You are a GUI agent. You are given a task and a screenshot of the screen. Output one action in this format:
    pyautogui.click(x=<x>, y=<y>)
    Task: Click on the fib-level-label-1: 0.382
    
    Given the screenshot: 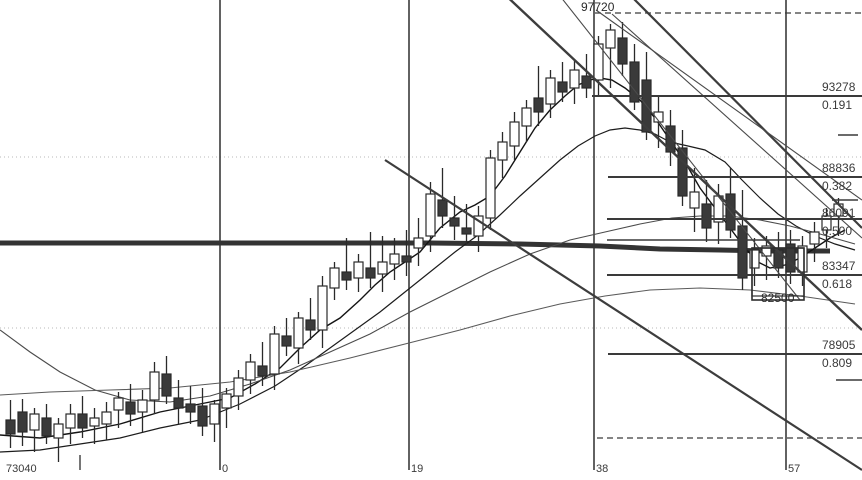 What is the action you would take?
    pyautogui.click(x=837, y=186)
    